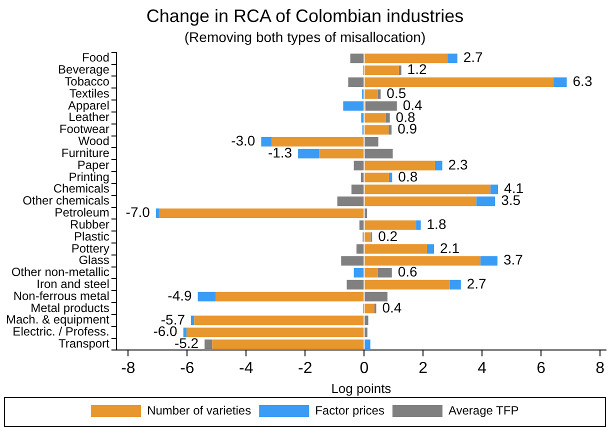 The width and height of the screenshot is (612, 427). What do you see at coordinates (90, 248) in the screenshot?
I see `y-tick-label: Pottery` at bounding box center [90, 248].